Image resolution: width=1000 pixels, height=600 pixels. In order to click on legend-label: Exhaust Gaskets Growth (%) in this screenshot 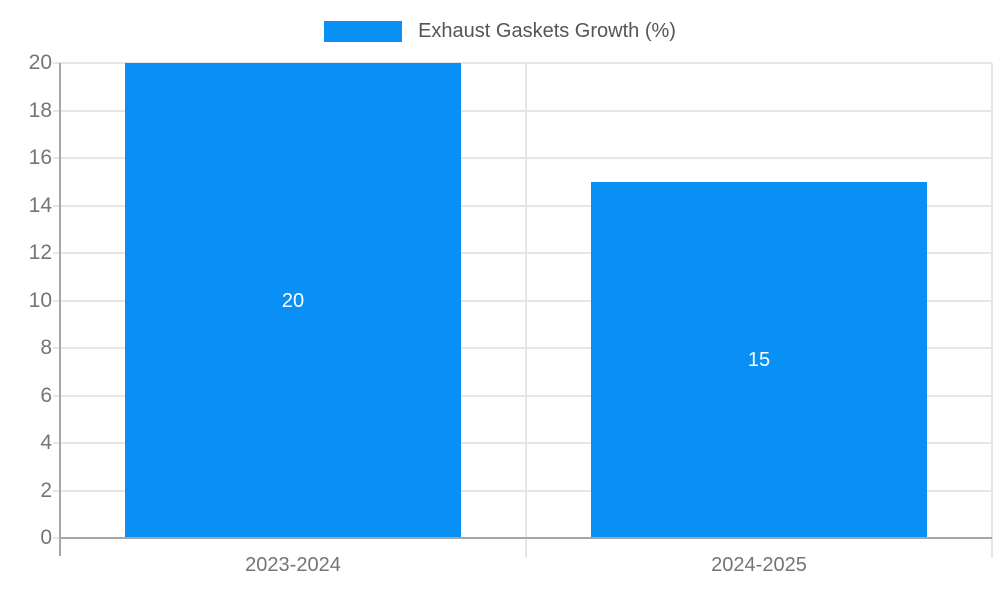, I will do `click(547, 31)`.